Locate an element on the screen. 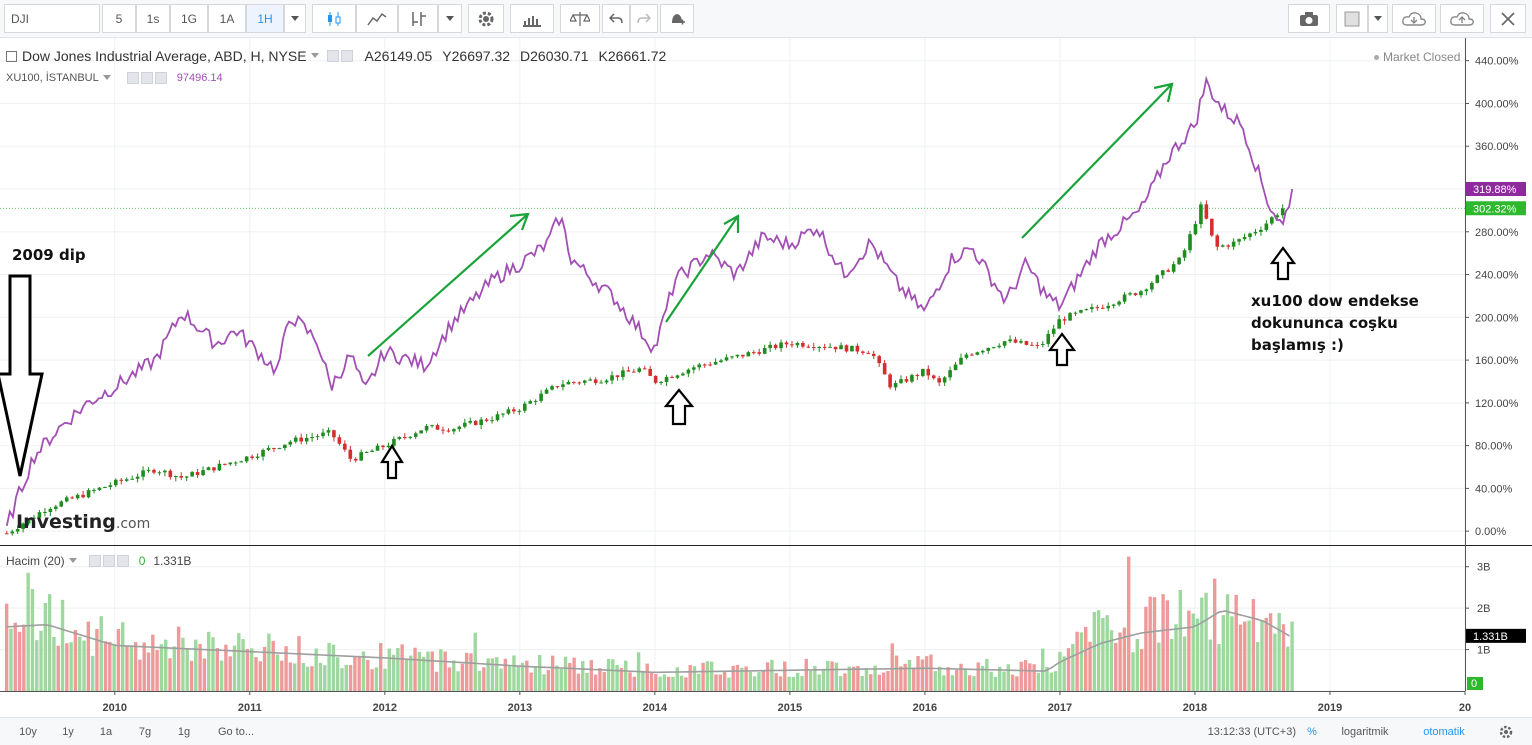  cloud-save-button is located at coordinates (1462, 18).